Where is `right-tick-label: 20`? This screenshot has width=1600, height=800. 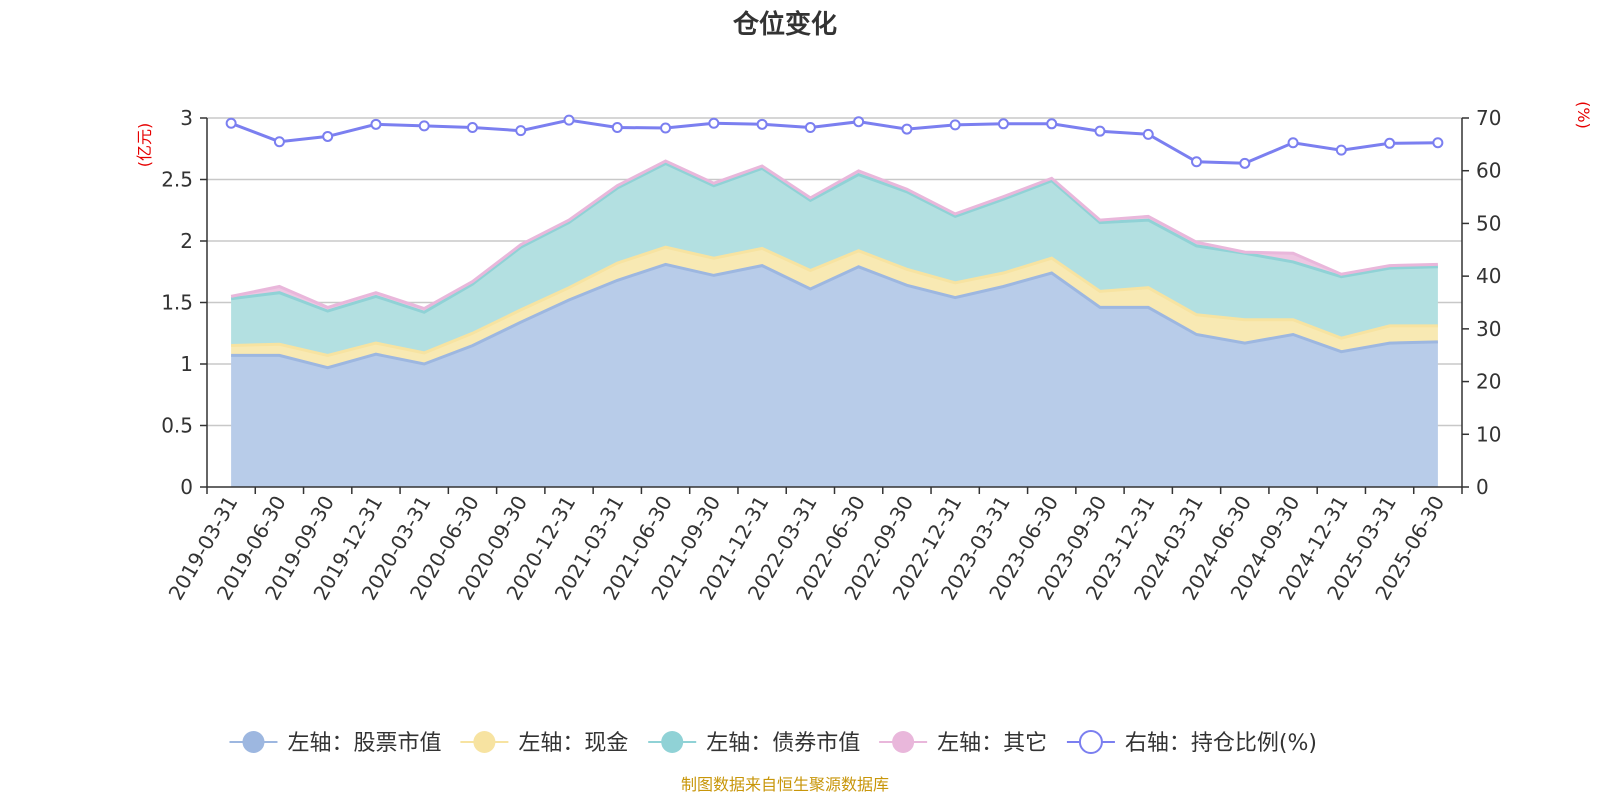
right-tick-label: 20 is located at coordinates (1488, 382).